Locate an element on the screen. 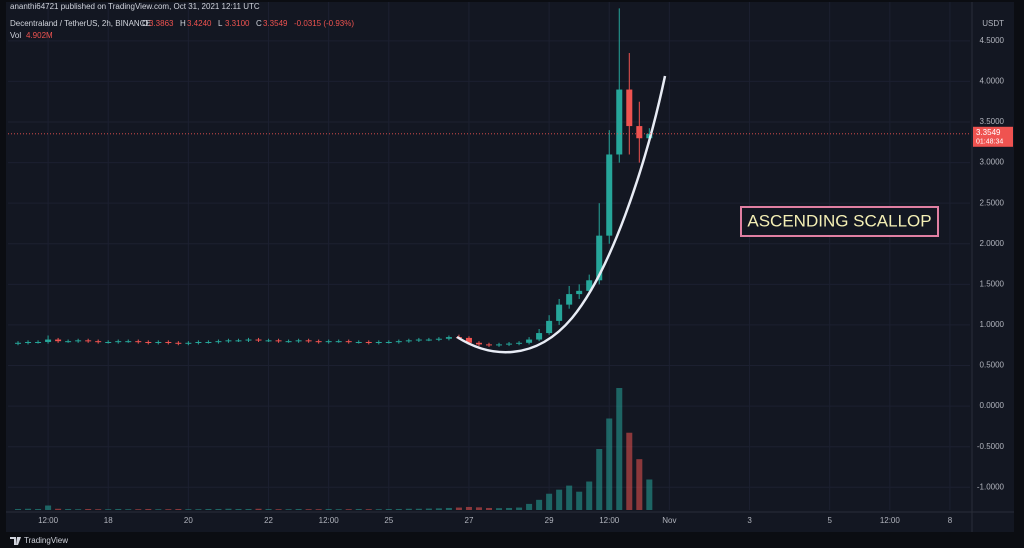 The width and height of the screenshot is (1024, 548). x-tick-label: 29 is located at coordinates (549, 520).